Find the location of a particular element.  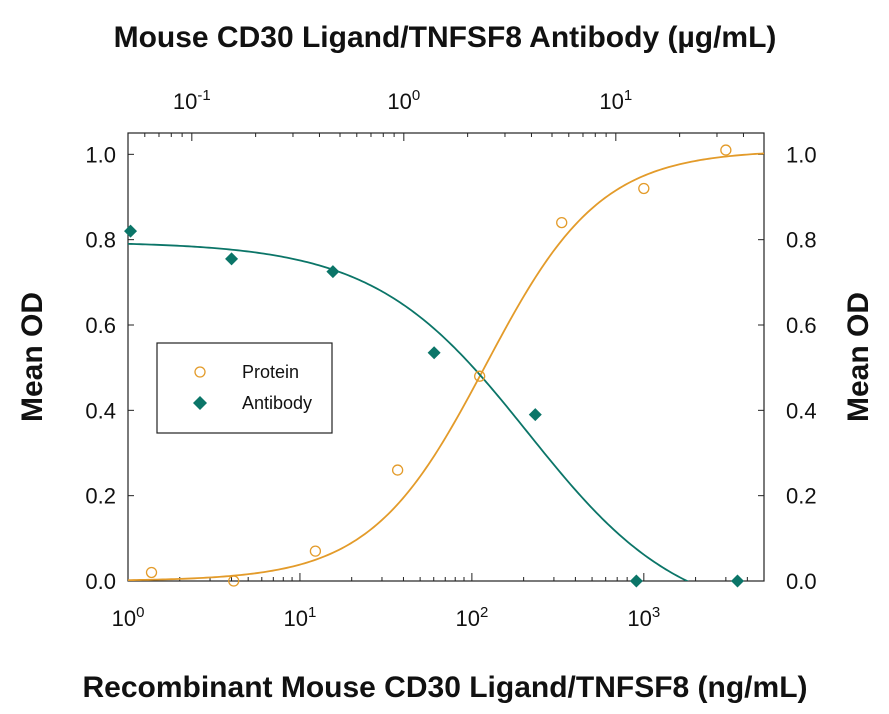

legend-box is located at coordinates (244, 388).